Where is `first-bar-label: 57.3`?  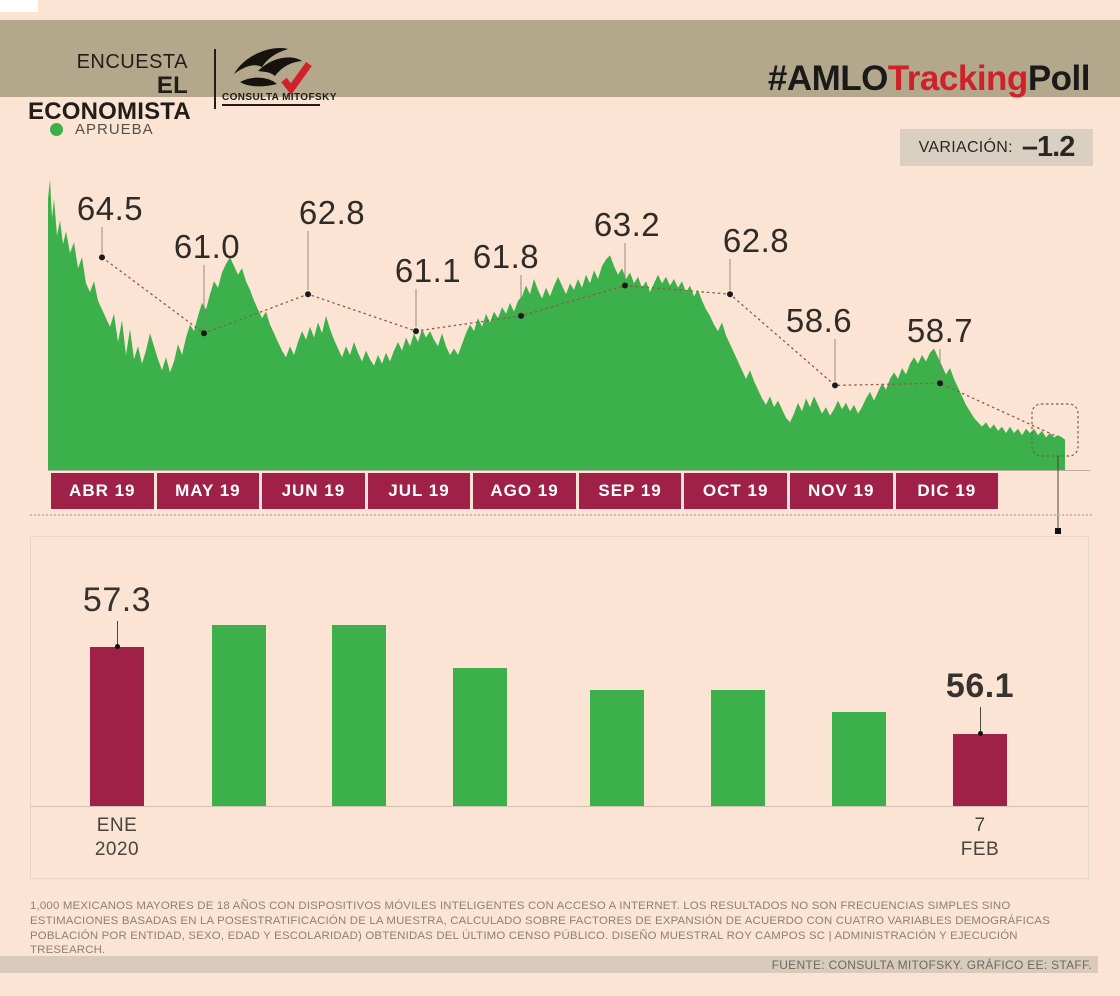 first-bar-label: 57.3 is located at coordinates (117, 600).